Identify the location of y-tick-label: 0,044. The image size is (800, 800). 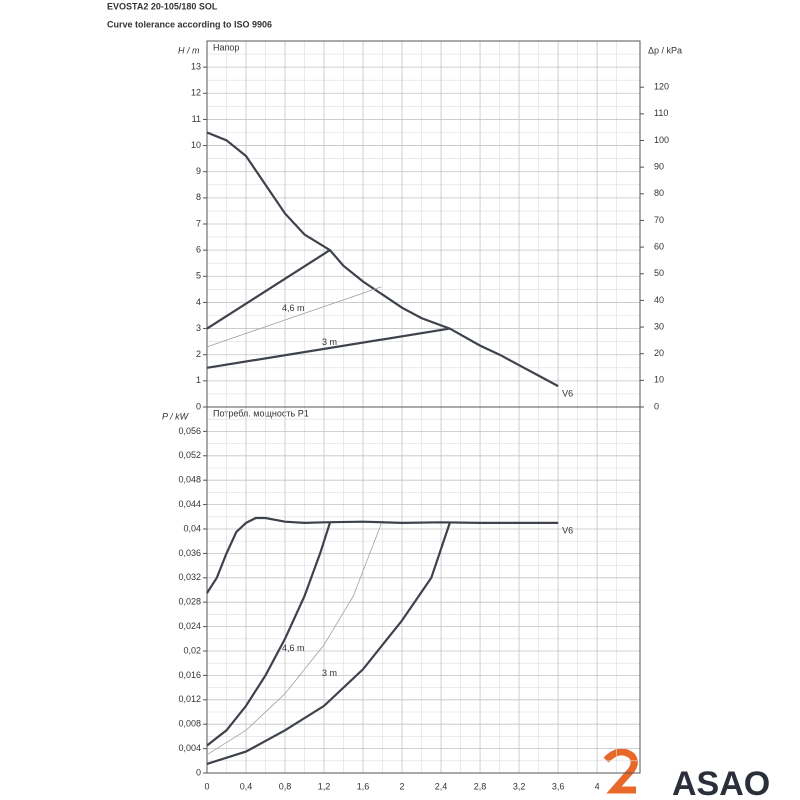
(189, 504).